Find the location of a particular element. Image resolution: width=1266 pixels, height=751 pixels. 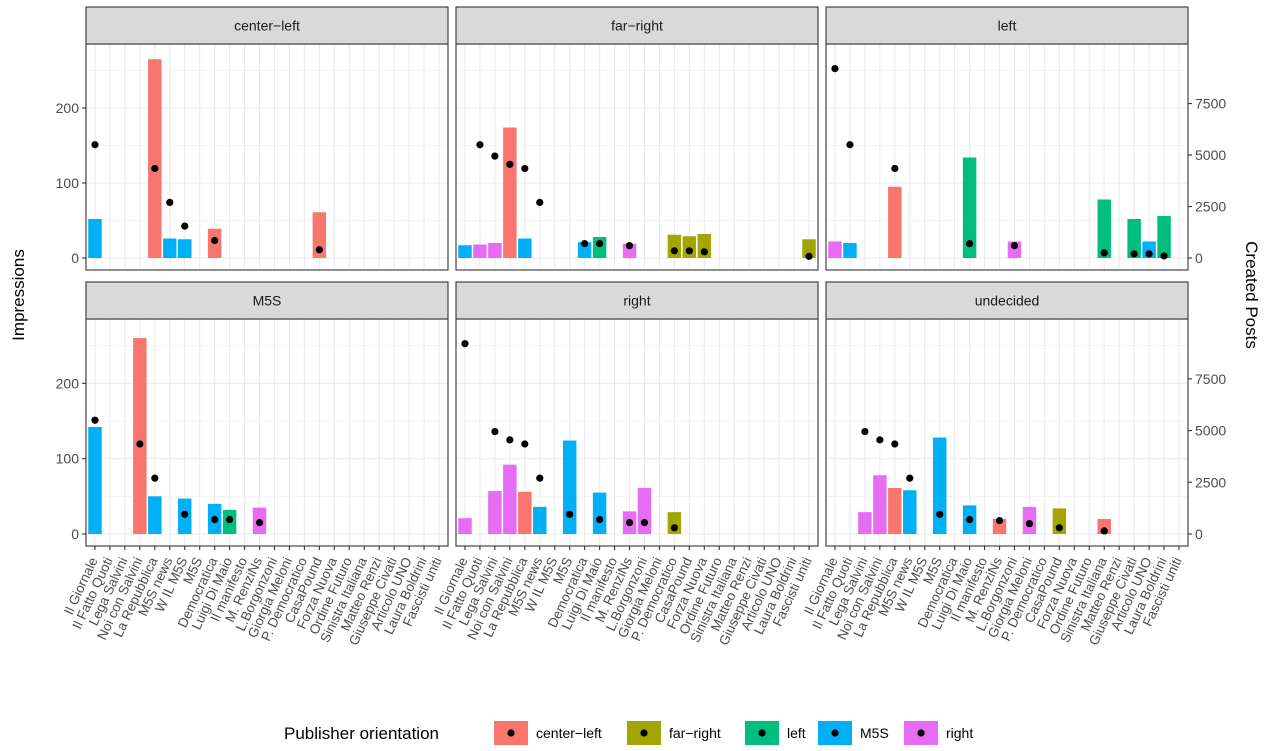

facet-title: M5S is located at coordinates (267, 301).